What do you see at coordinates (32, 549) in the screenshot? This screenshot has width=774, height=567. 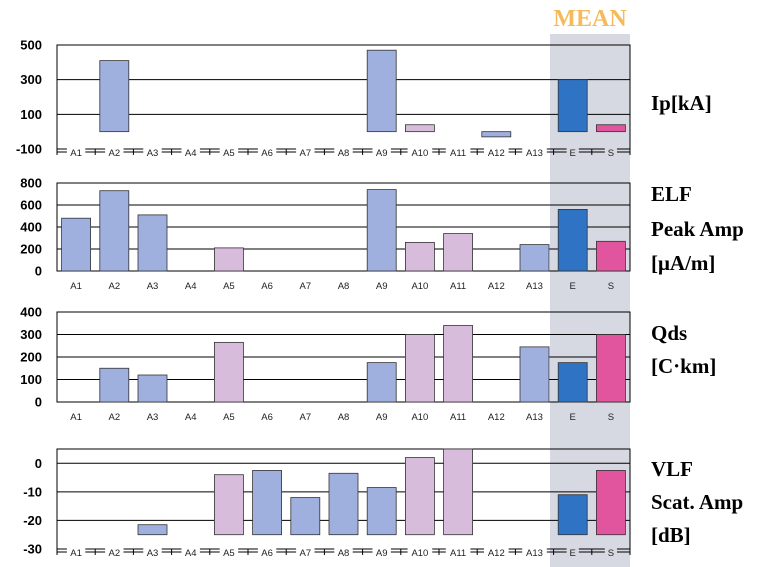 I see `y-tick-label: -30` at bounding box center [32, 549].